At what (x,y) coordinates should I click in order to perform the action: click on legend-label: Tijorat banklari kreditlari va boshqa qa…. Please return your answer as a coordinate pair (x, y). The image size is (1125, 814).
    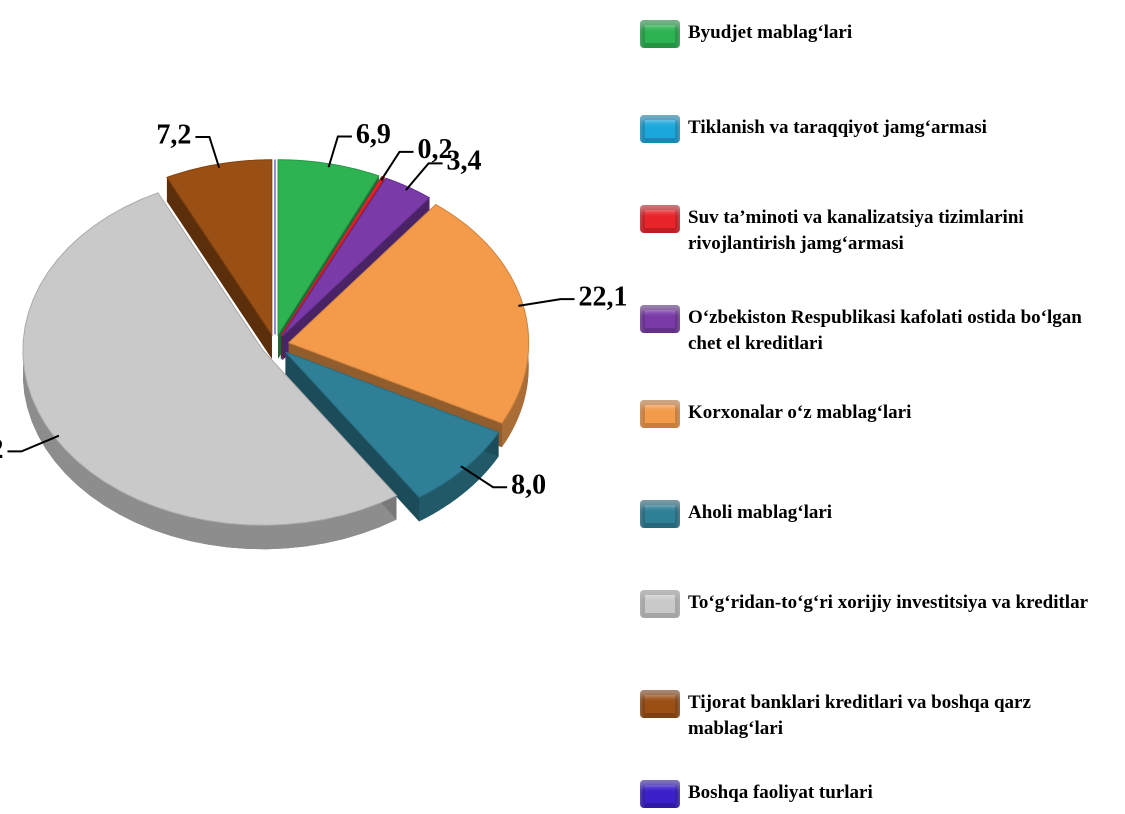
    Looking at the image, I should click on (859, 715).